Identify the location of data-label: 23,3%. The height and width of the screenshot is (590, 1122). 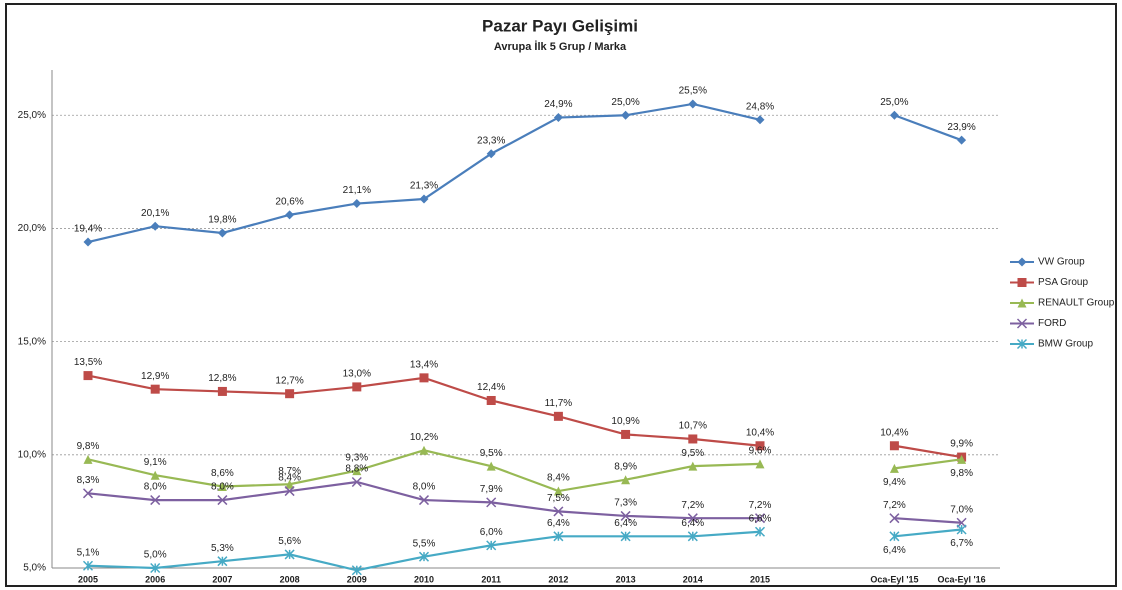
(491, 140).